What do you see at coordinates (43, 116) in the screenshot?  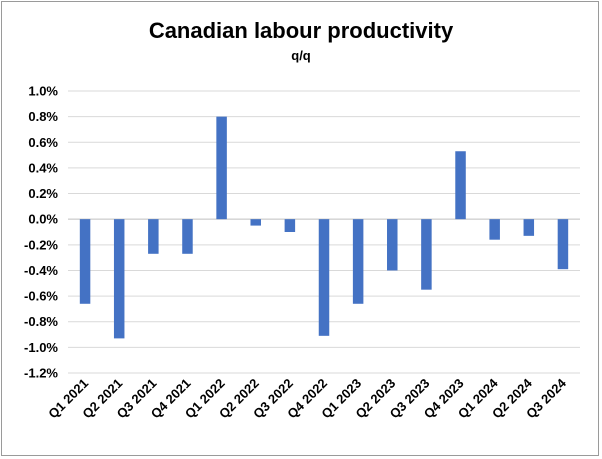 I see `y-tick-label: 0.8%` at bounding box center [43, 116].